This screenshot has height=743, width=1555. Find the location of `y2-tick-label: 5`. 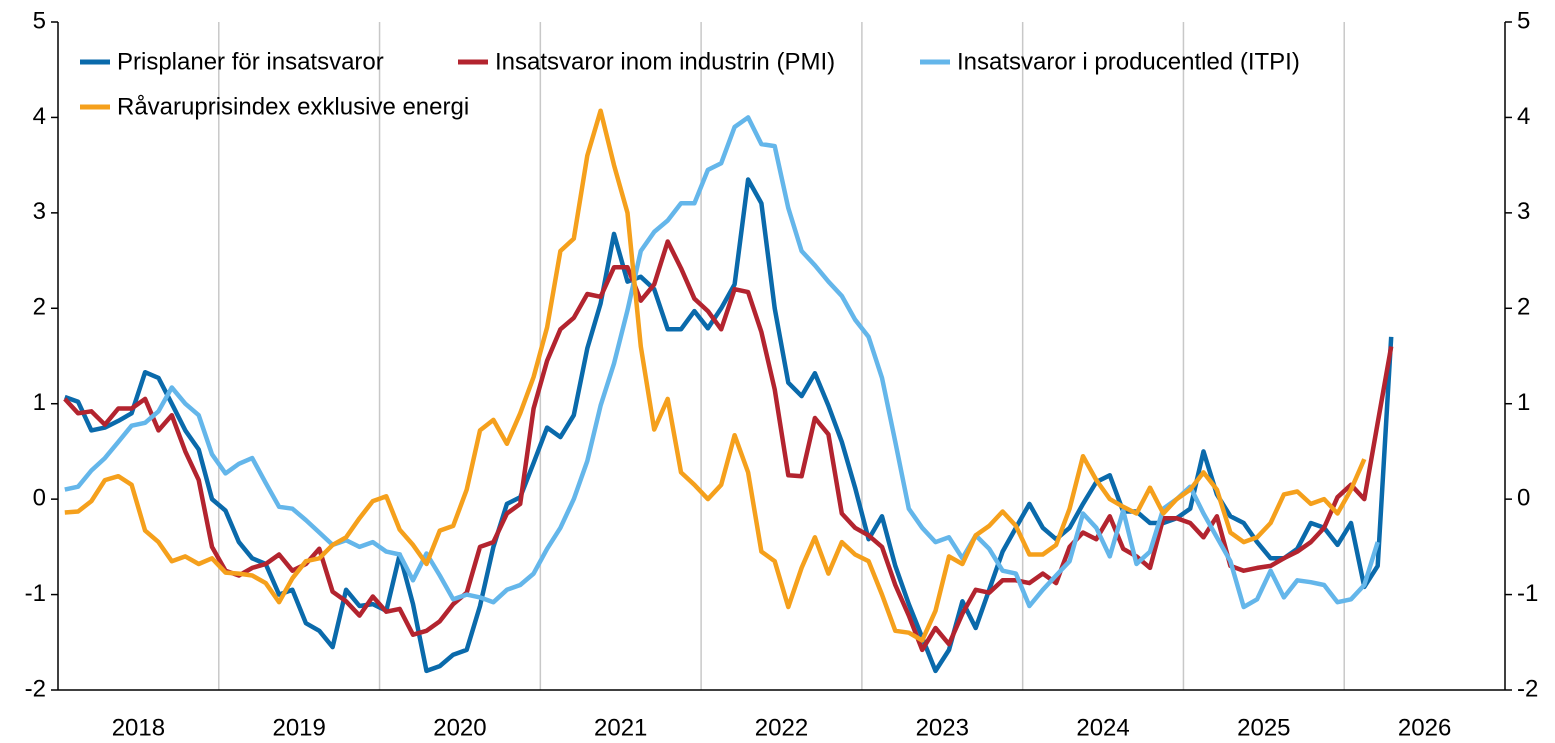

y2-tick-label: 5 is located at coordinates (1523, 20).